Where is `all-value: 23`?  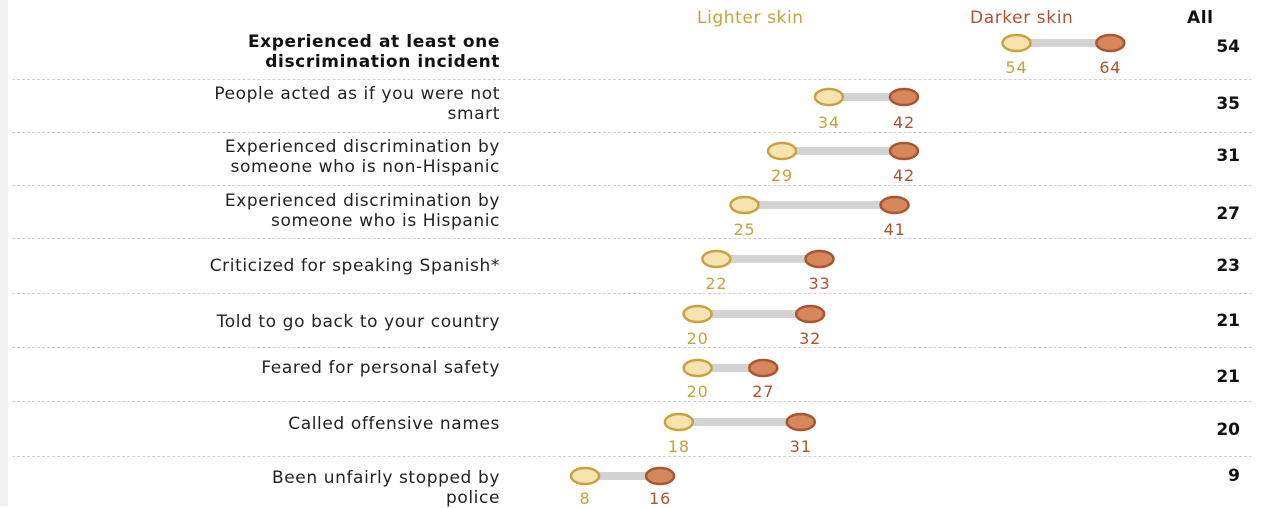
all-value: 23 is located at coordinates (1228, 266).